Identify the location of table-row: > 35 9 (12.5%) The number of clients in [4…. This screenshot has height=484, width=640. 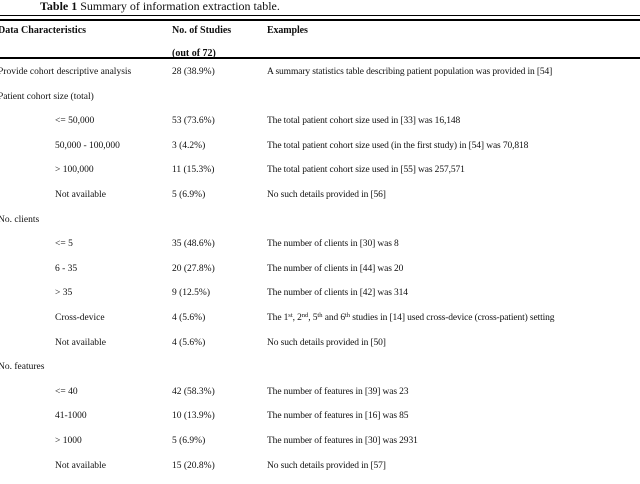
(320, 299).